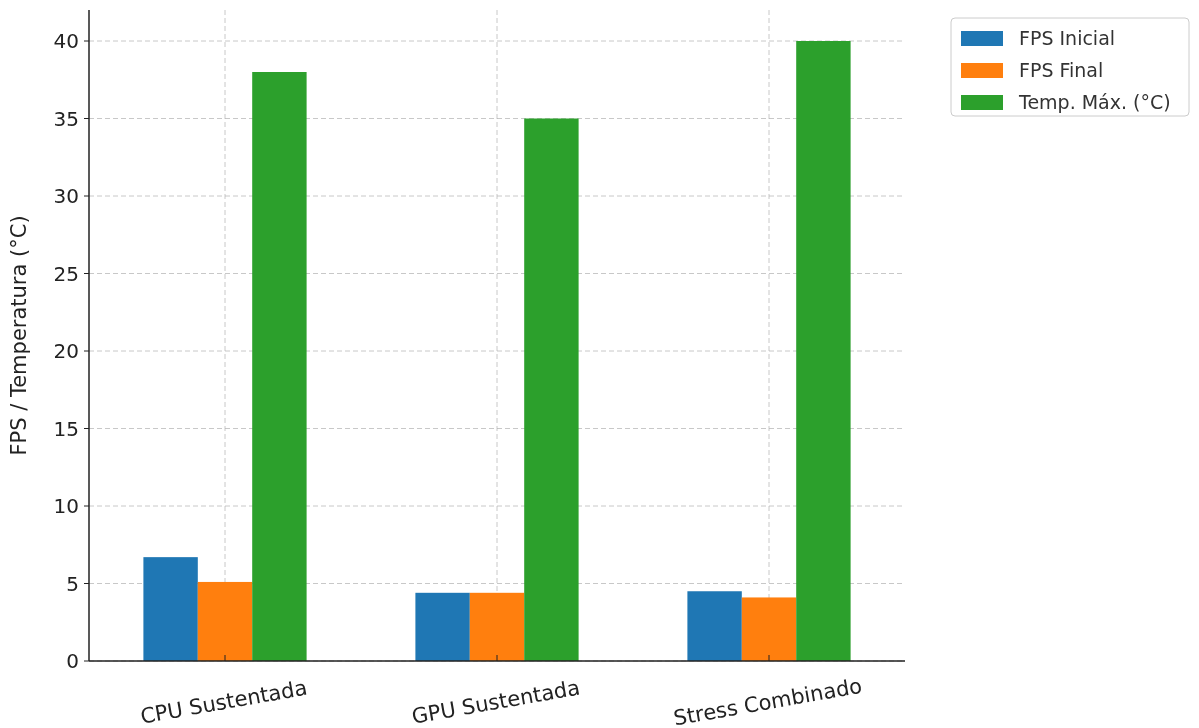  What do you see at coordinates (223, 701) in the screenshot?
I see `x-tick-label: CPU Sustentada` at bounding box center [223, 701].